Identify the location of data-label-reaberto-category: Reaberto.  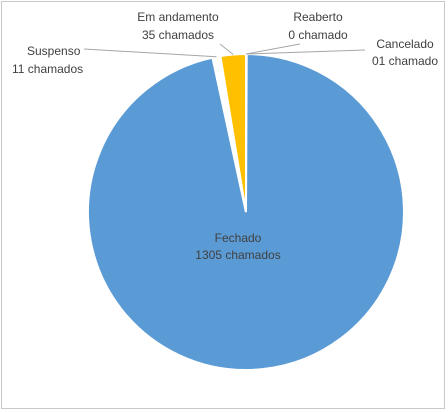
(318, 17).